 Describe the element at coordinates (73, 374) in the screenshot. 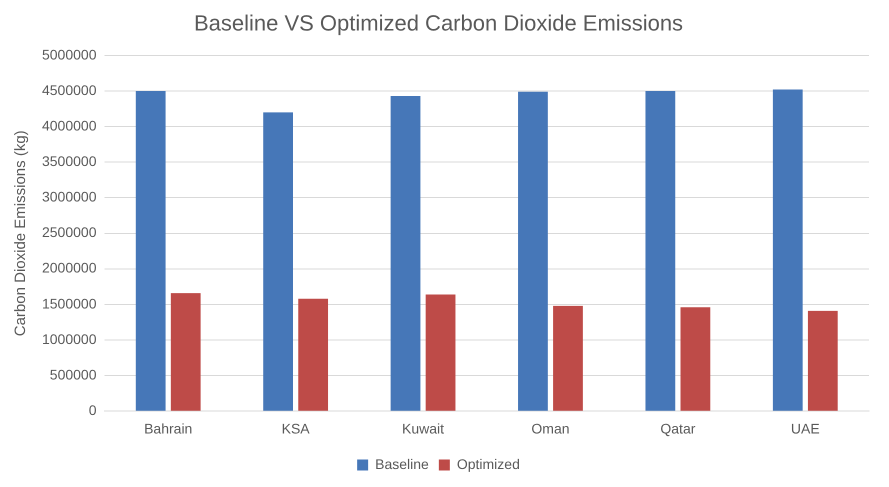

I see `y-tick-label: 500000` at that location.